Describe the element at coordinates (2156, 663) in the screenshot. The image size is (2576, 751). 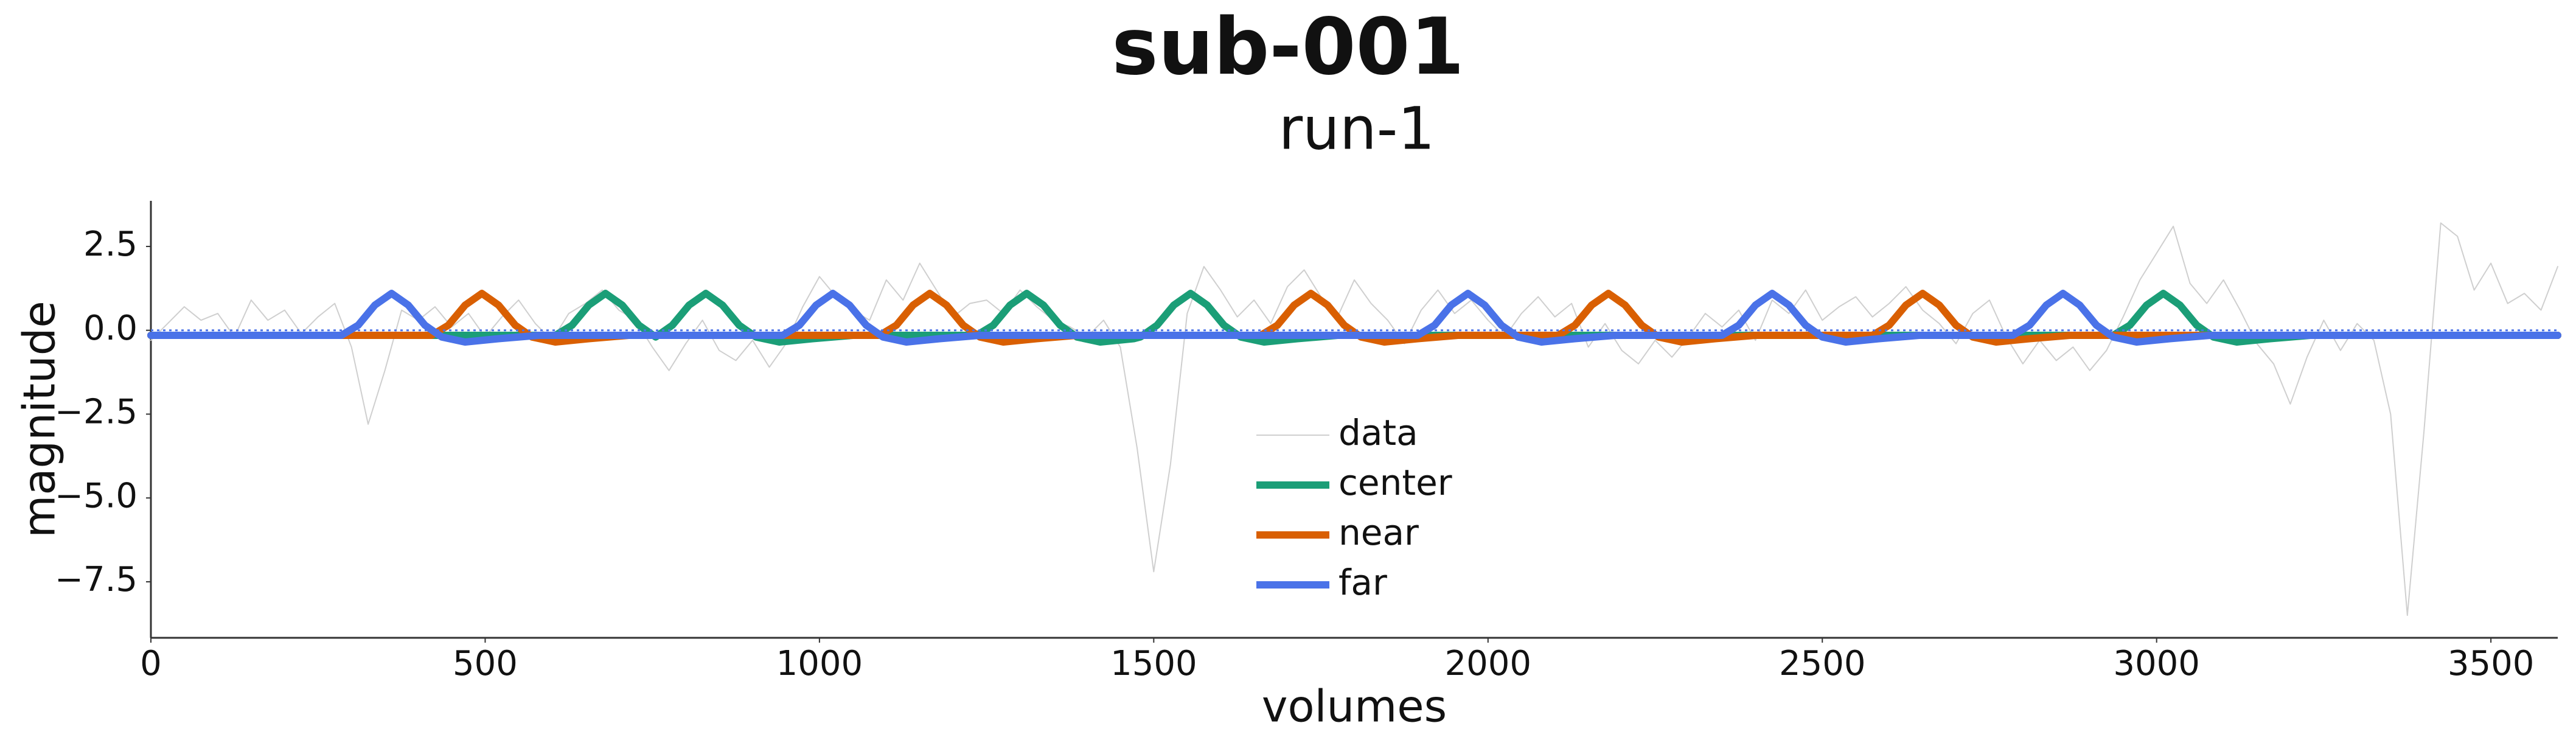
I see `x-tick-label: 3000` at that location.